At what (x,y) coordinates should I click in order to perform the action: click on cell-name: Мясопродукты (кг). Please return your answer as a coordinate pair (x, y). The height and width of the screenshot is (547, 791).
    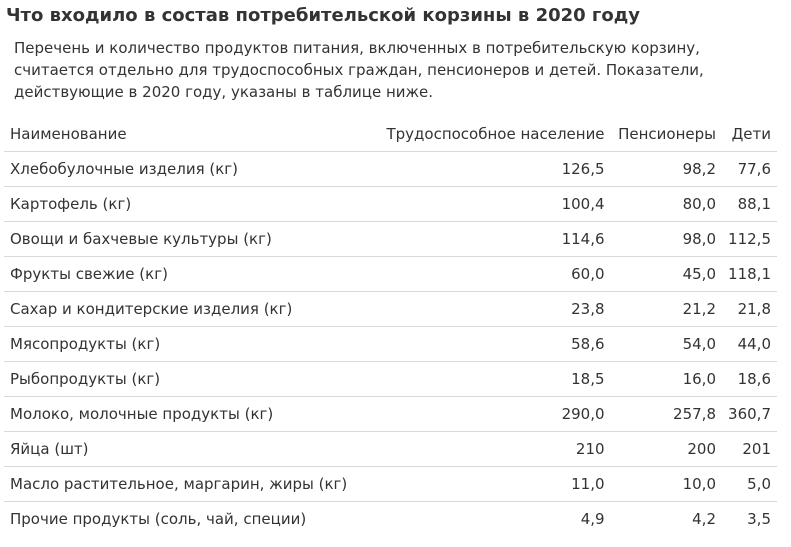
    Looking at the image, I should click on (85, 344).